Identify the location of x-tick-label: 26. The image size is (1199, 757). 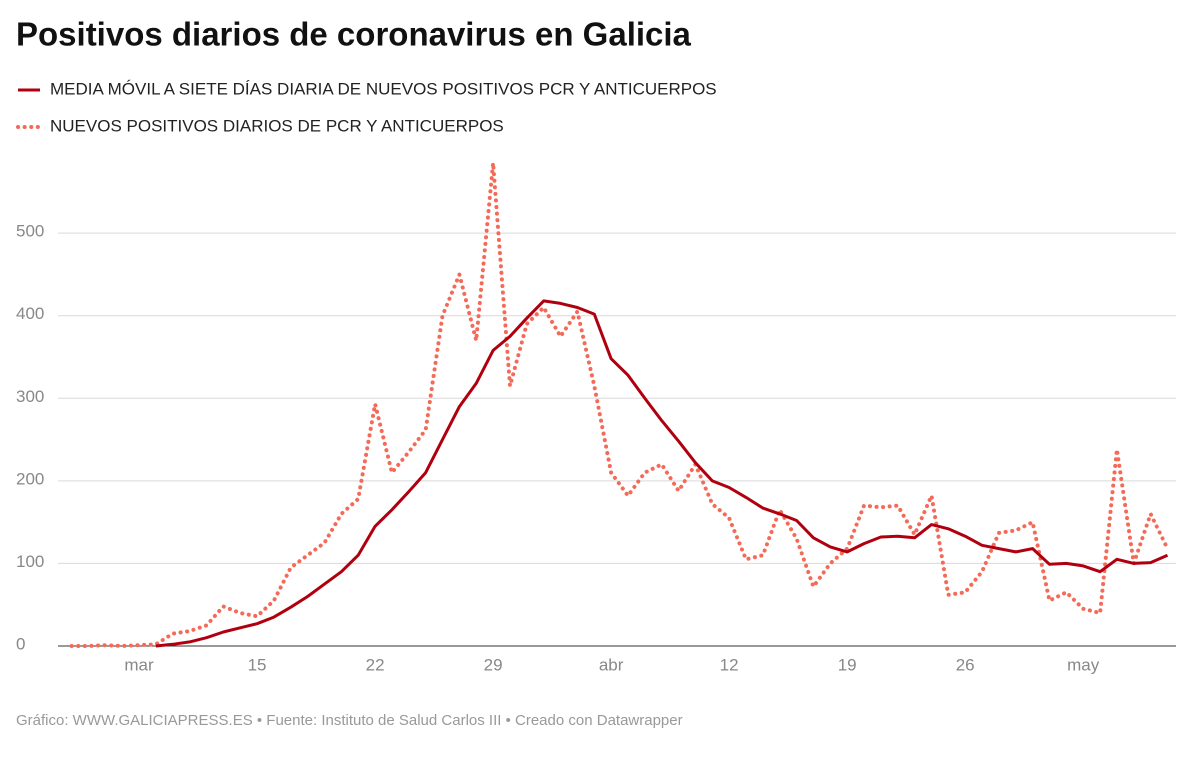
(965, 664).